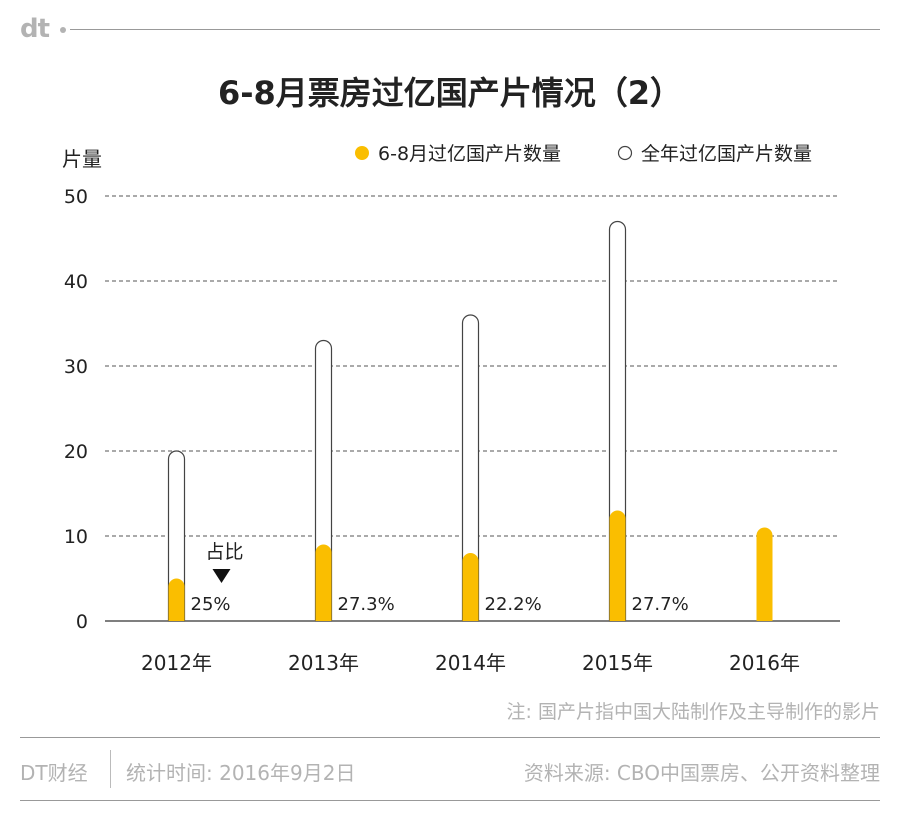 The image size is (900, 813). What do you see at coordinates (76, 409) in the screenshot?
I see `y-axis-ticks: 0 10 20 30 40 50` at bounding box center [76, 409].